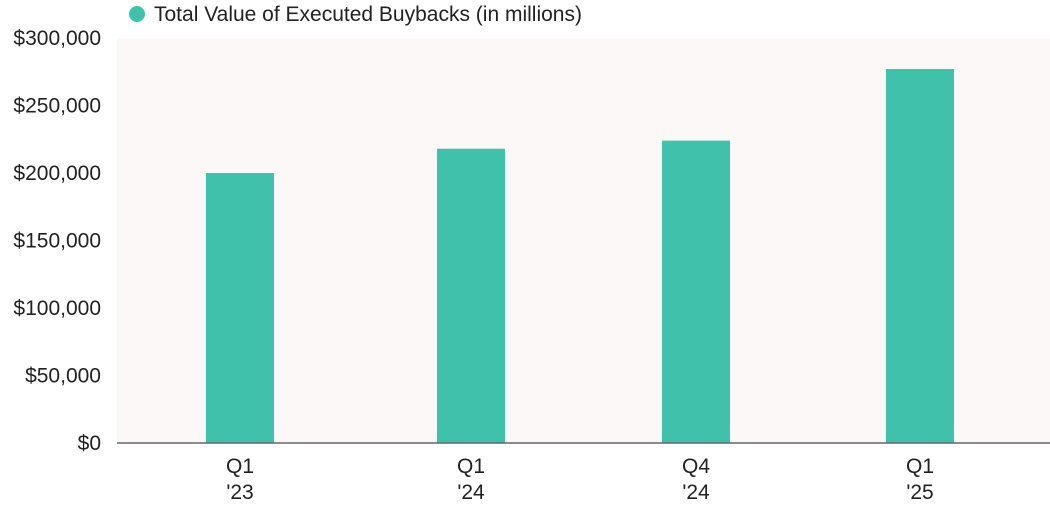  What do you see at coordinates (240, 479) in the screenshot?
I see `x-category-label: Q1'23` at bounding box center [240, 479].